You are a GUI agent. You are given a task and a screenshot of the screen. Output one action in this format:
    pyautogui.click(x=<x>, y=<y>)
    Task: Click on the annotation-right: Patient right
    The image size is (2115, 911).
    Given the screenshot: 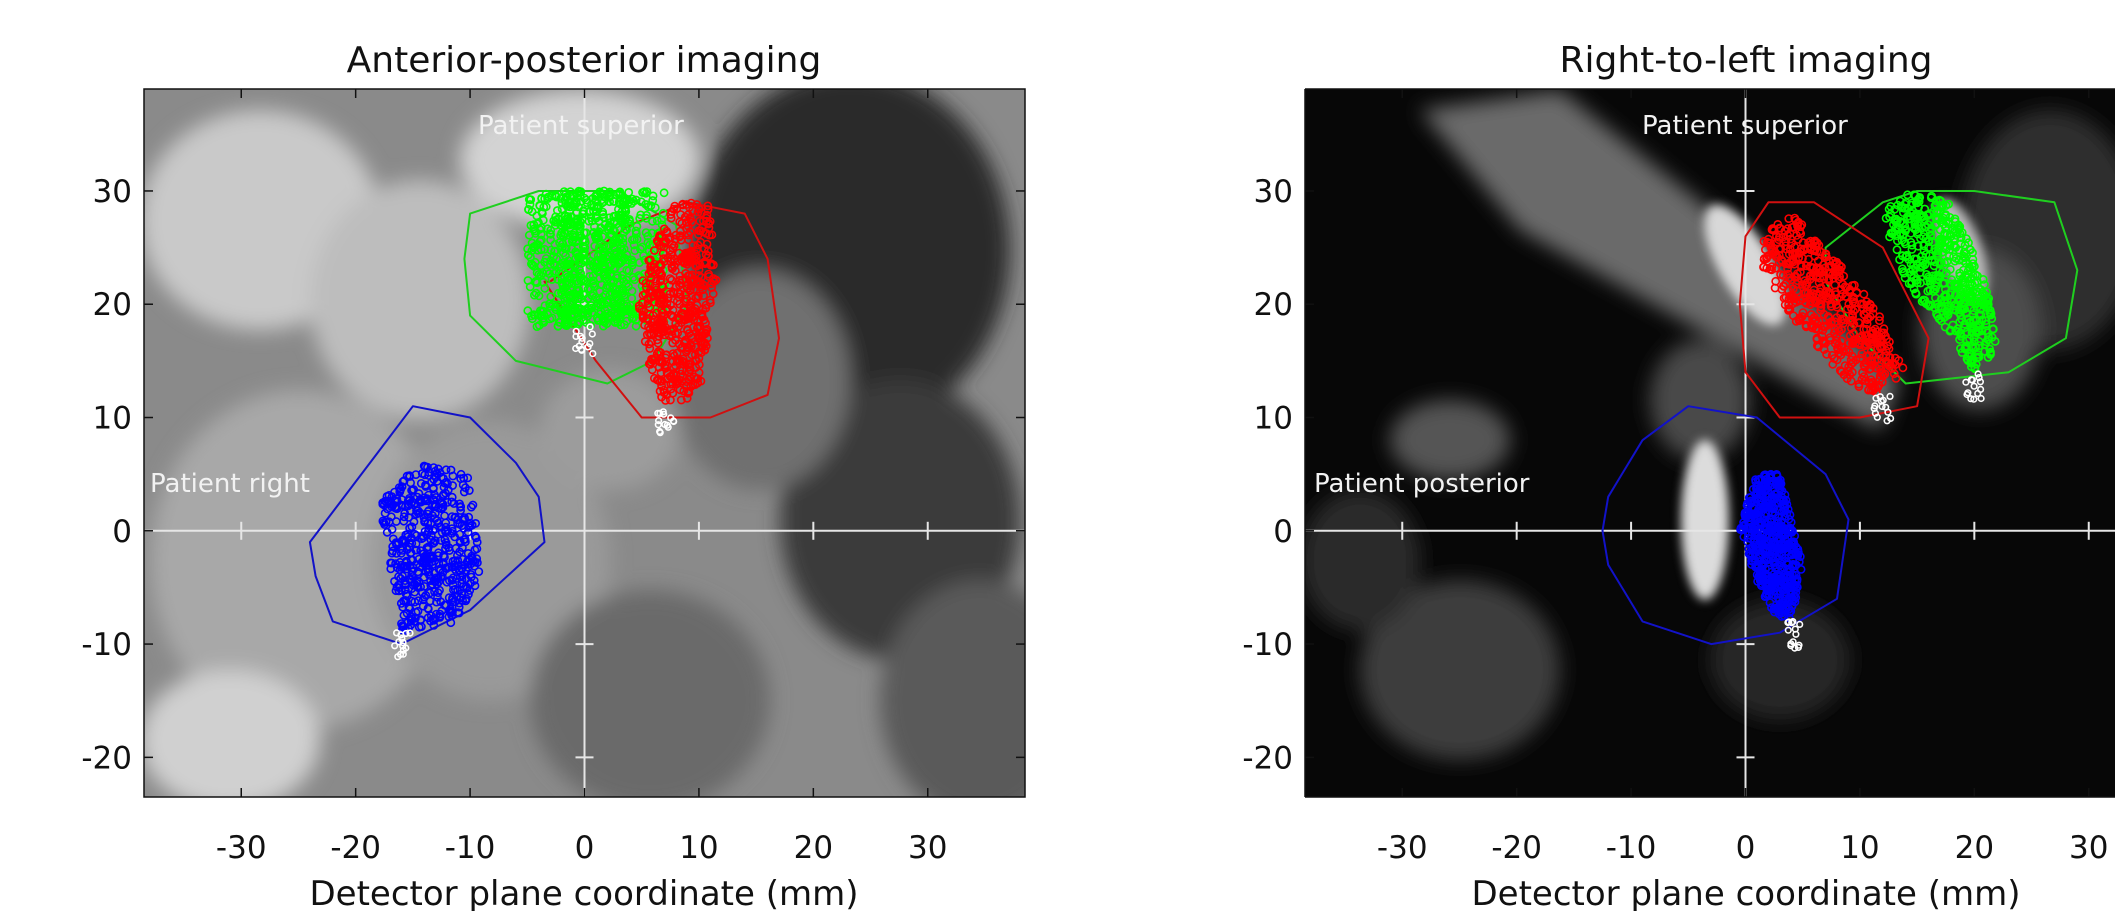 What is the action you would take?
    pyautogui.click(x=230, y=484)
    